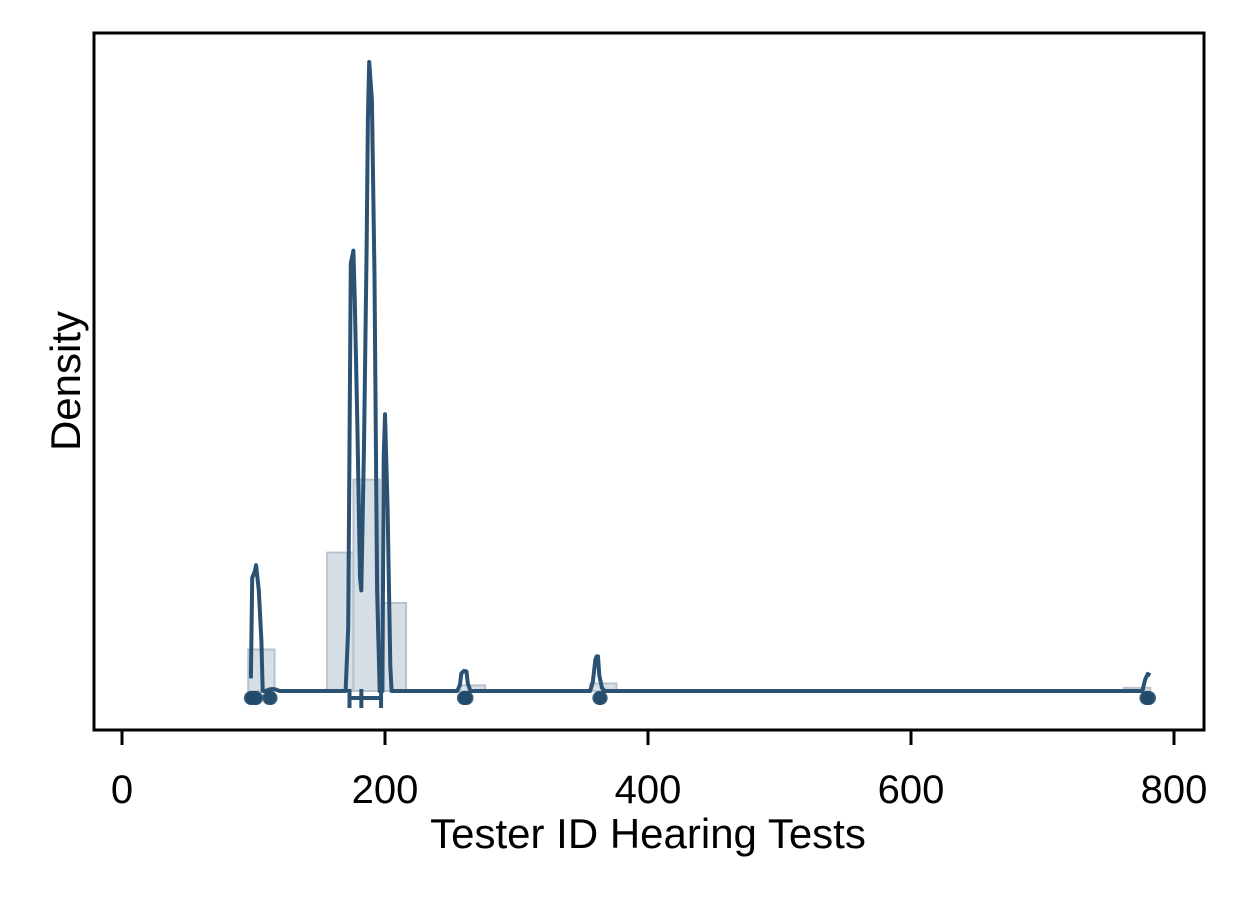  What do you see at coordinates (65, 381) in the screenshot?
I see `y-axis-title: Density` at bounding box center [65, 381].